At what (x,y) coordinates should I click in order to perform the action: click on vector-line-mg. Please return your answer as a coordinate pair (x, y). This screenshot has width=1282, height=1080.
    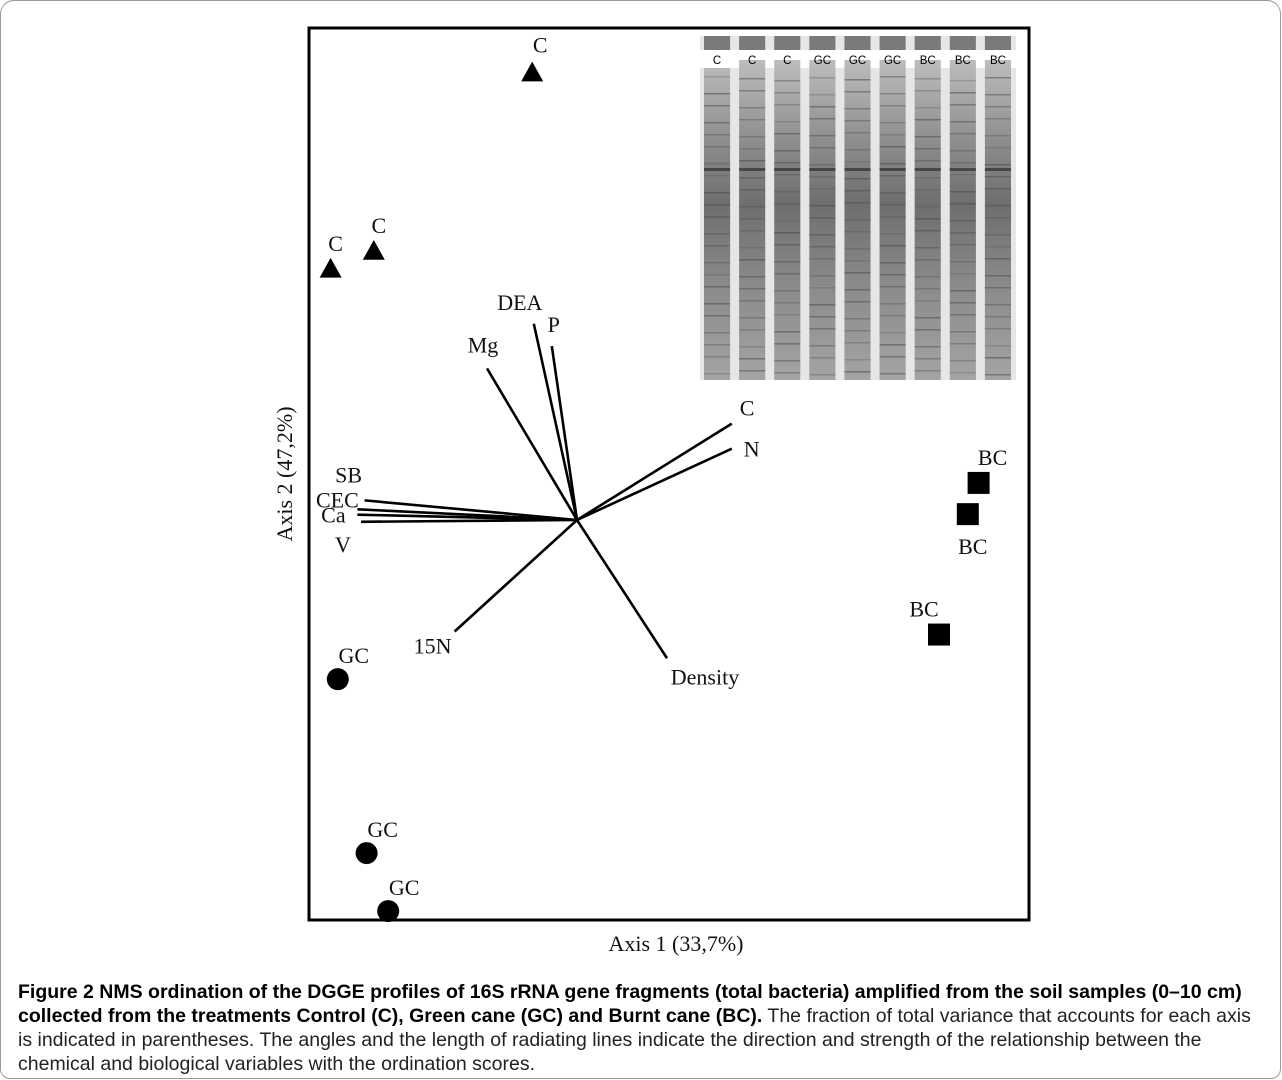
    Looking at the image, I should click on (532, 444).